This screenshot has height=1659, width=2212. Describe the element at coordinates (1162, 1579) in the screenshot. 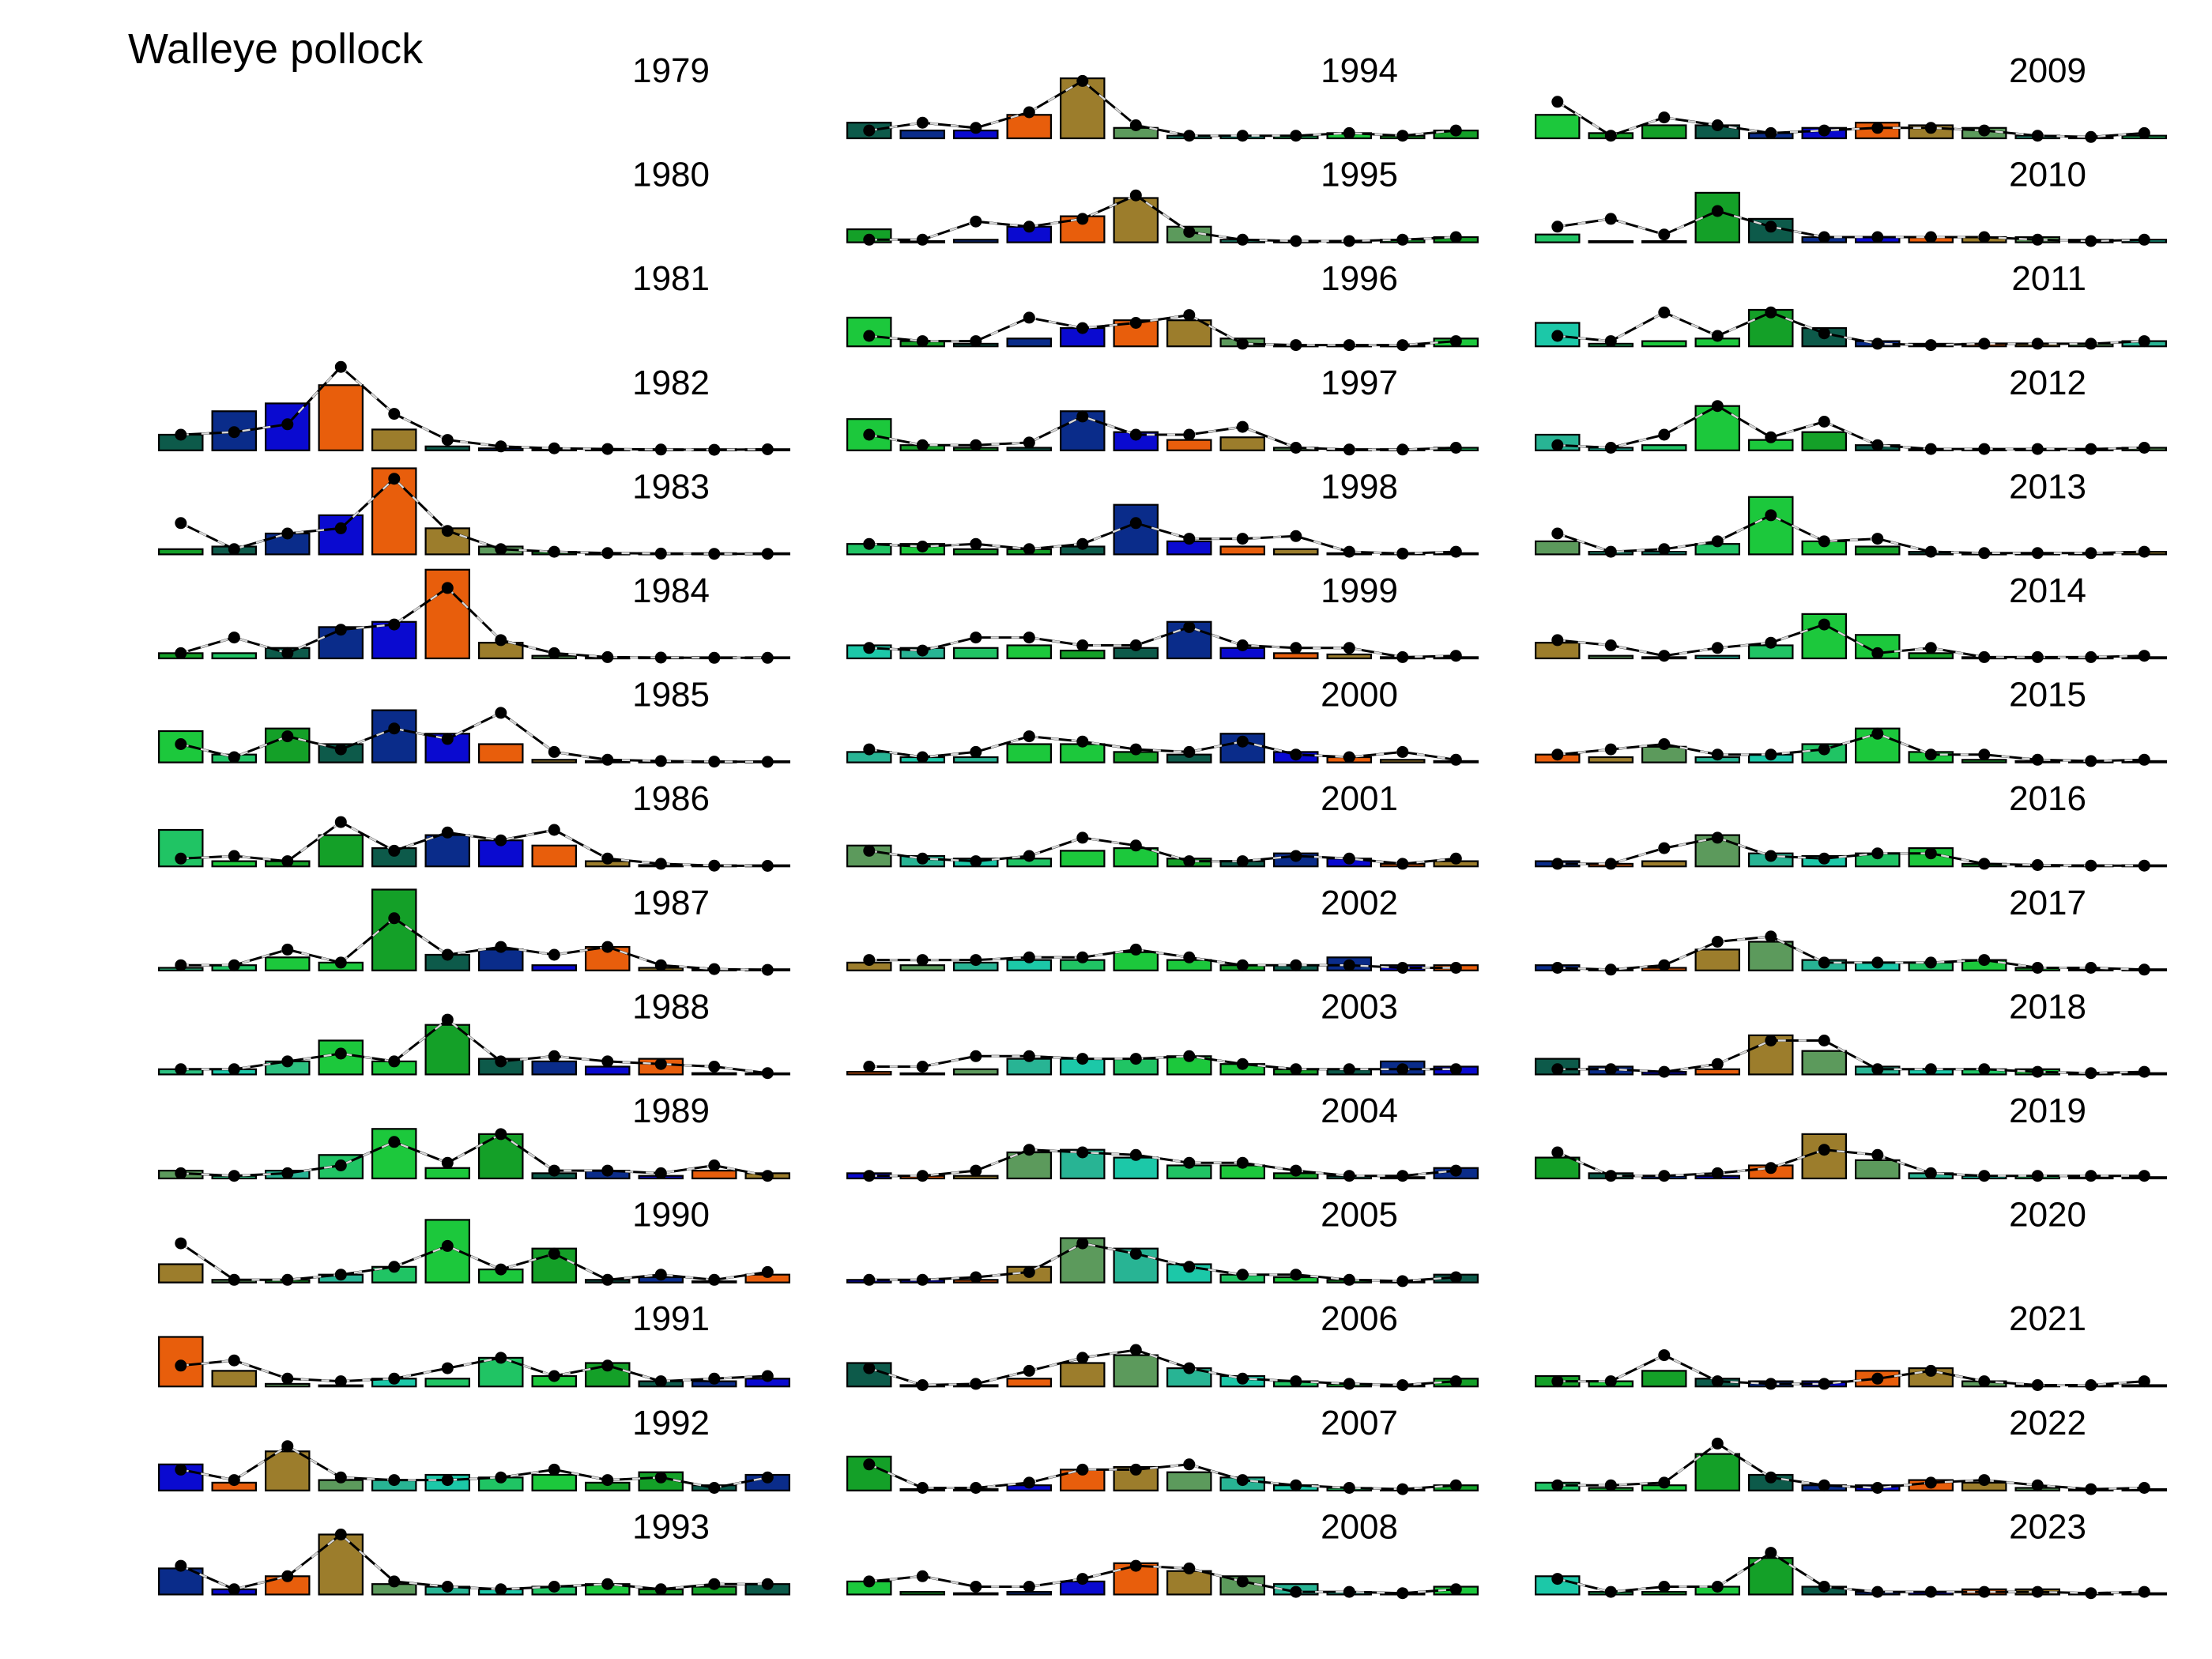

I see `pred-line-2008` at that location.